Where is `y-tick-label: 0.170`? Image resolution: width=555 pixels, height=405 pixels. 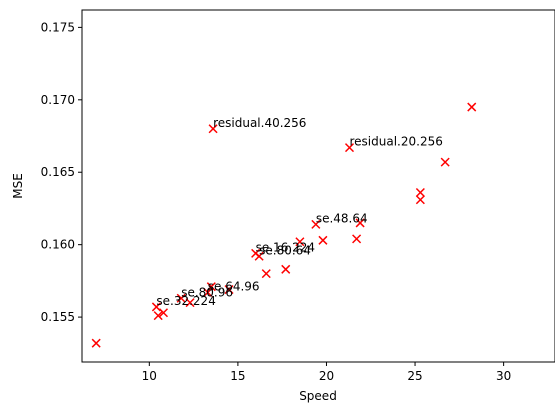 y-tick-label: 0.170 is located at coordinates (58, 100).